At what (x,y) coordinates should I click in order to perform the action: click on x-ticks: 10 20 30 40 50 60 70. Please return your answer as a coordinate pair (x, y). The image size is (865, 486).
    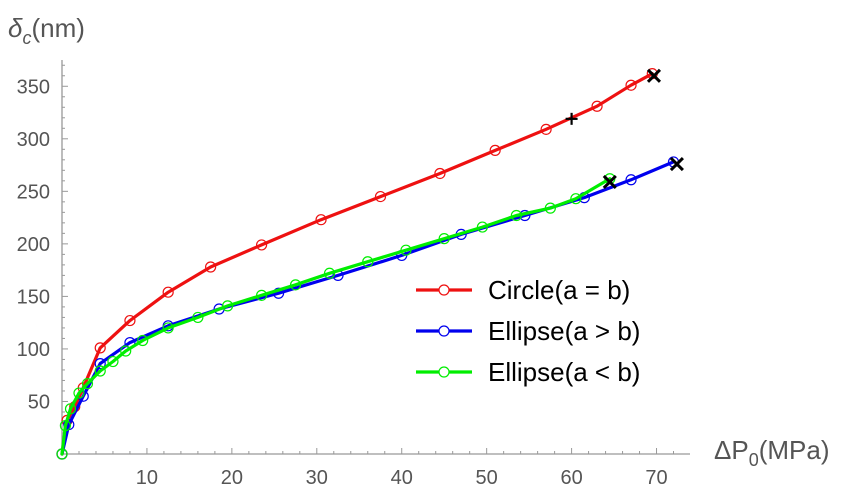
    Looking at the image, I should click on (376, 467).